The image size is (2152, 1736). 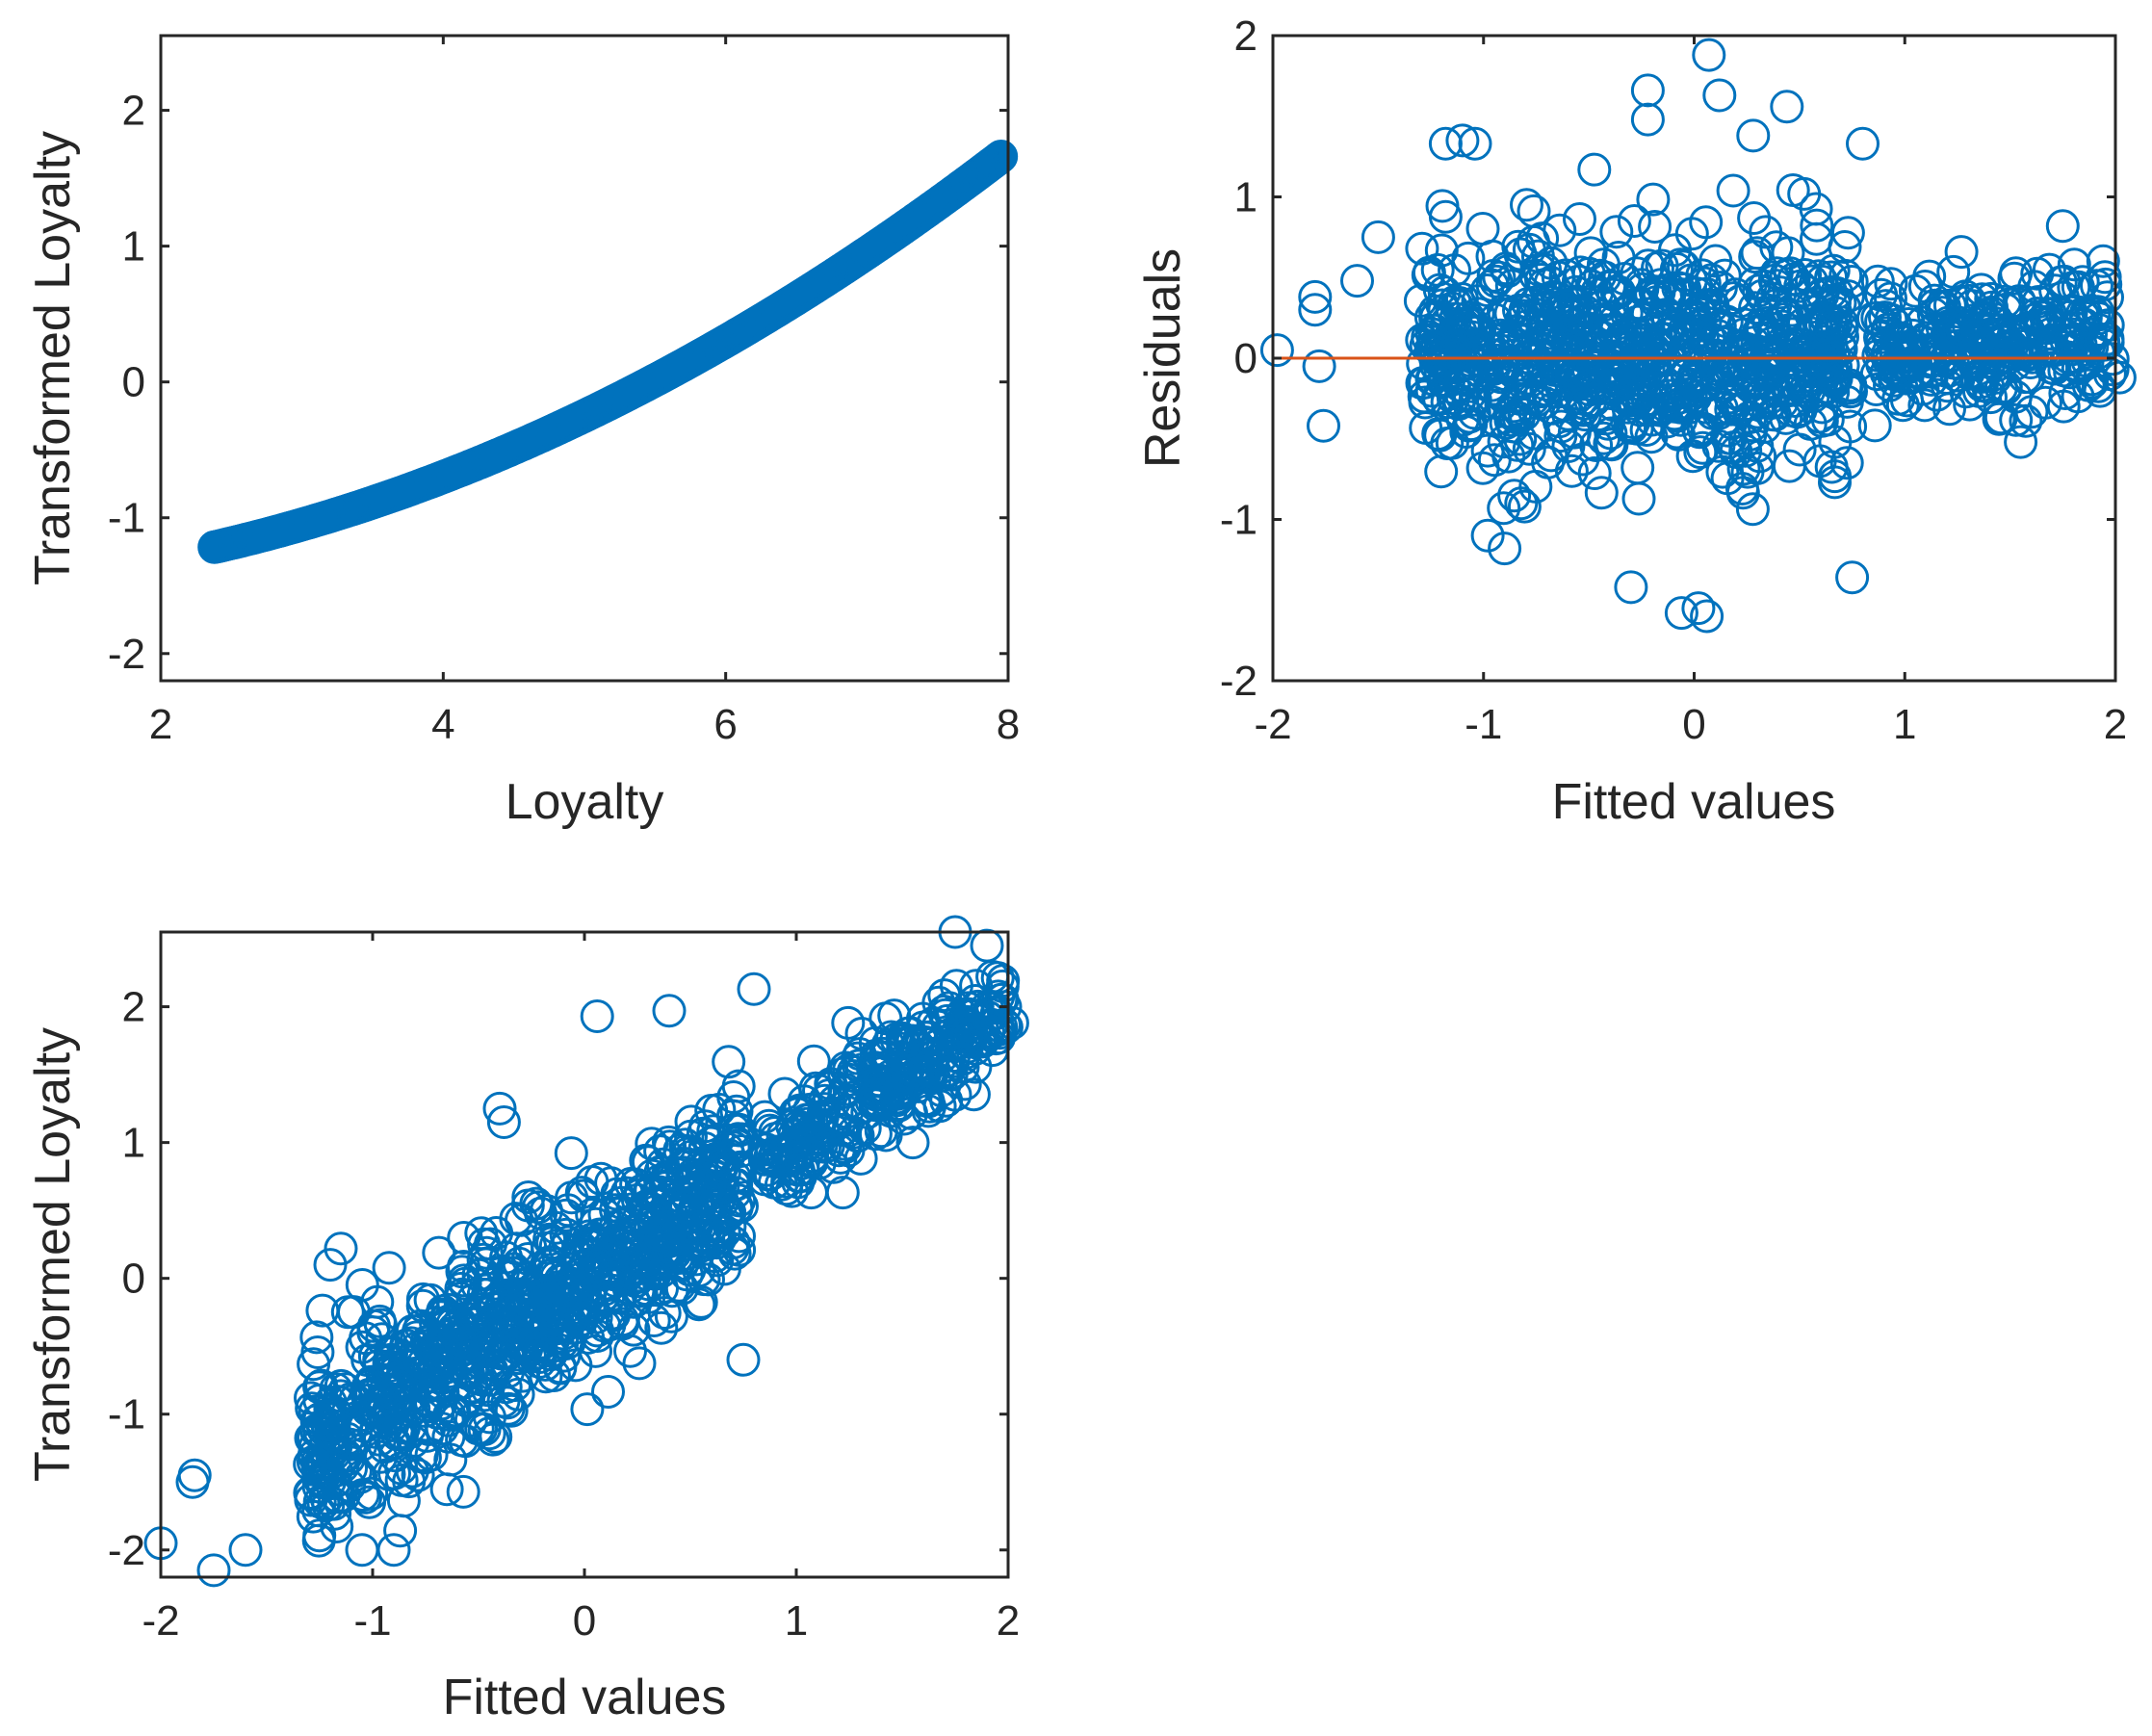 What do you see at coordinates (133, 247) in the screenshot?
I see `y-tick-label: 1` at bounding box center [133, 247].